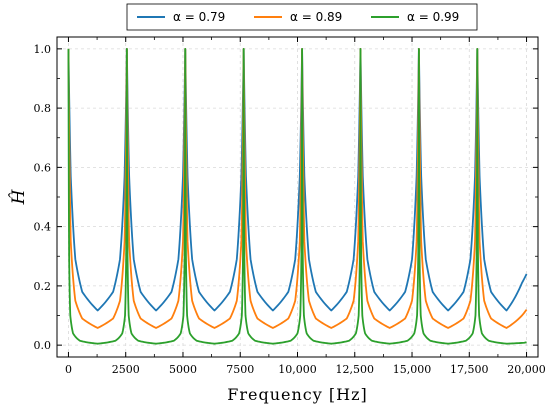 This screenshot has width=550, height=406. I want to click on y-tick-label-5: 1.0, so click(43, 49).